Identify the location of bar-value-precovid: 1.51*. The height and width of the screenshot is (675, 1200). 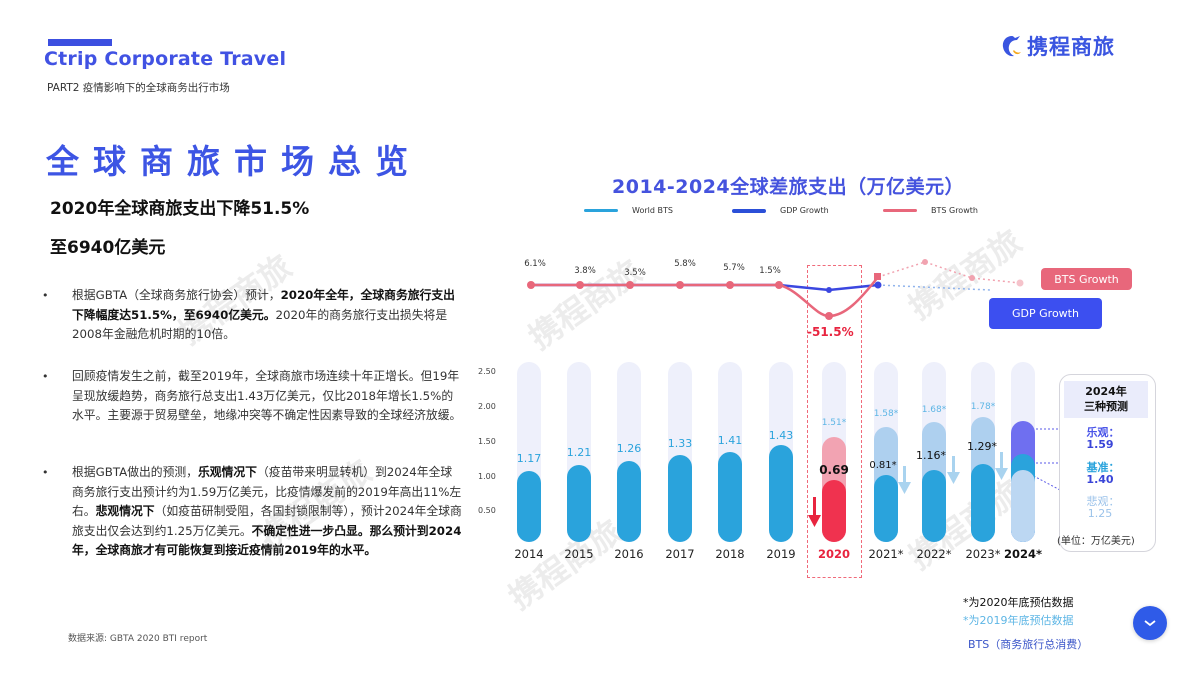
(834, 423).